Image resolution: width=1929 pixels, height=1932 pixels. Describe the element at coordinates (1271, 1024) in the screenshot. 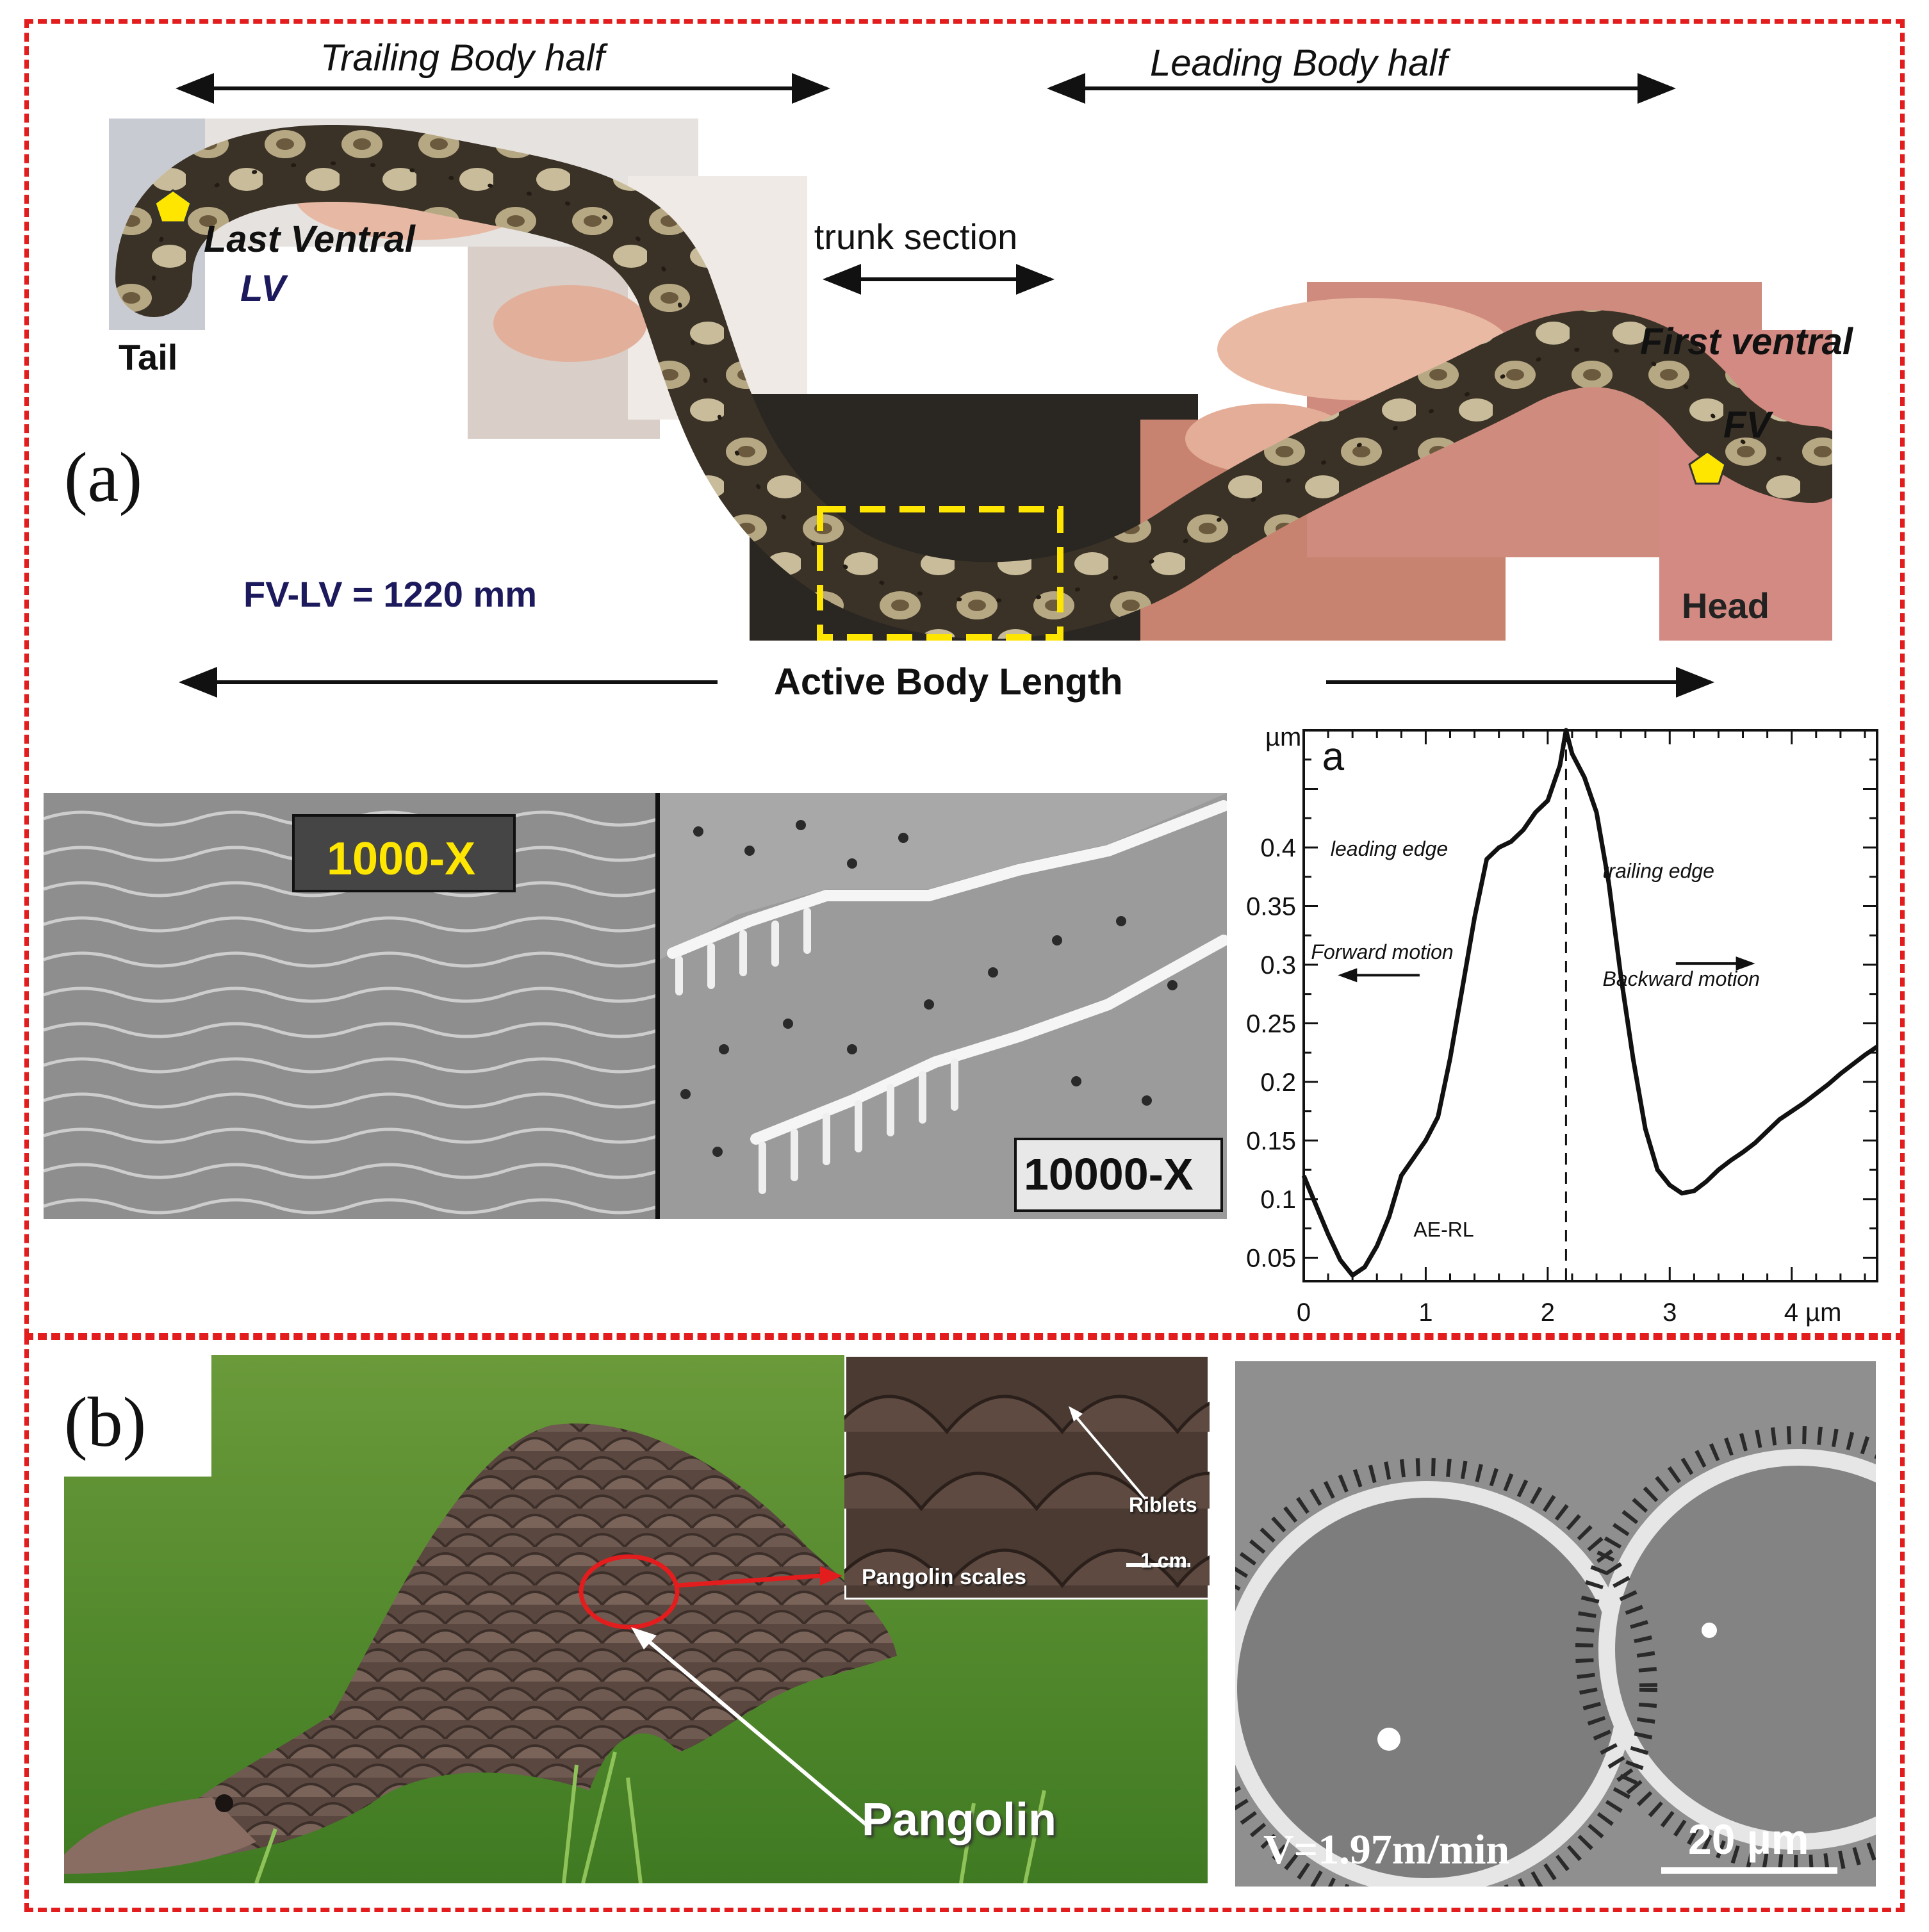

I see `y-tick-label: 0.25` at that location.